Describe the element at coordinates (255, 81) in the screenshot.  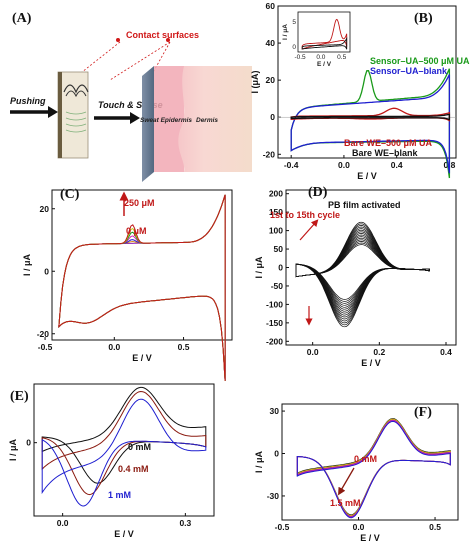
I see `y-axis-label: I (μA)` at that location.